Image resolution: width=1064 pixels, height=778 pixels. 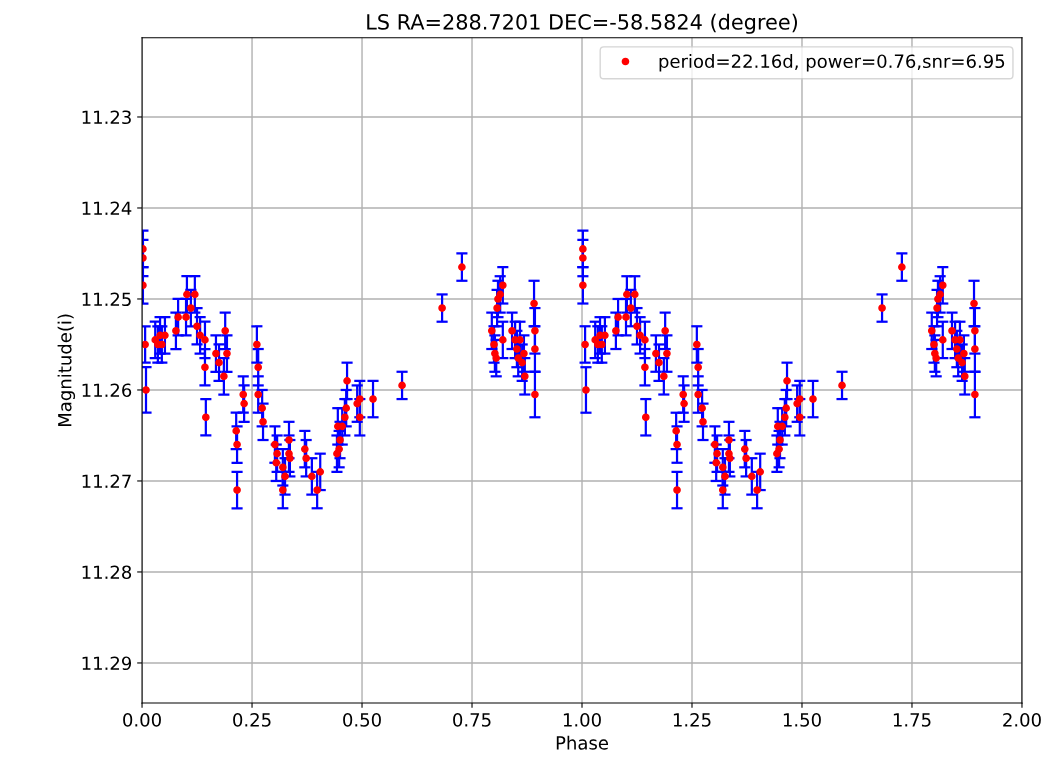 I want to click on y-tick-label: 11.26, so click(x=107, y=390).